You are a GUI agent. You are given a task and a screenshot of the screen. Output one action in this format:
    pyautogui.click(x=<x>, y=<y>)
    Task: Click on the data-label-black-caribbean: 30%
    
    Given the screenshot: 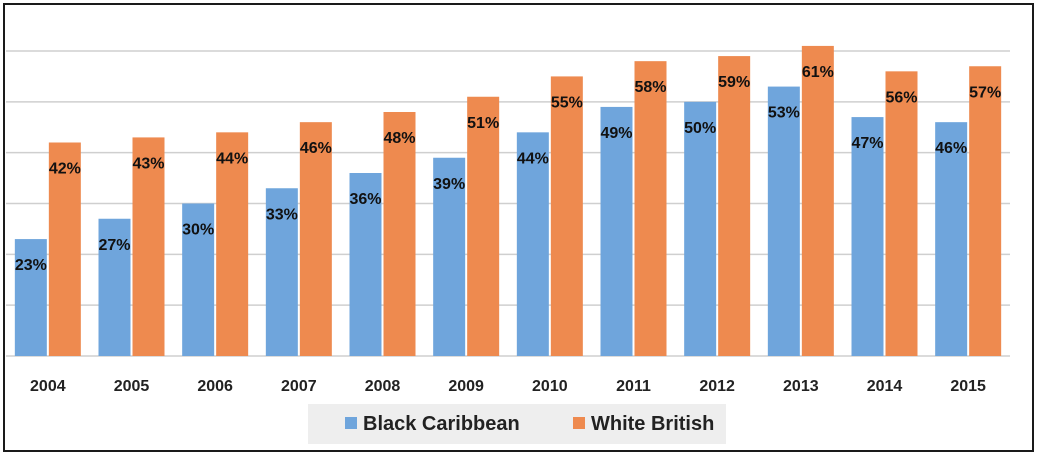 What is the action you would take?
    pyautogui.click(x=198, y=230)
    